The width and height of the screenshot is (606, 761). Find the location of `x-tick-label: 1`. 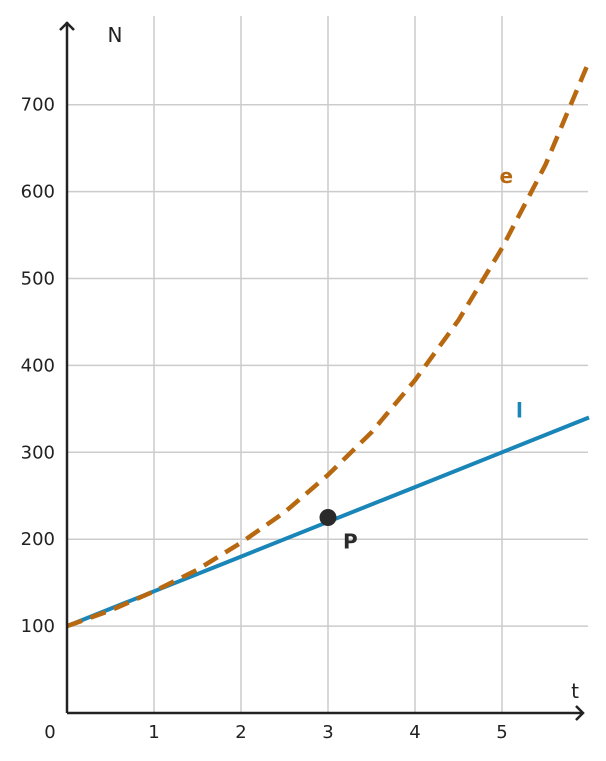

x-tick-label: 1 is located at coordinates (153, 732).